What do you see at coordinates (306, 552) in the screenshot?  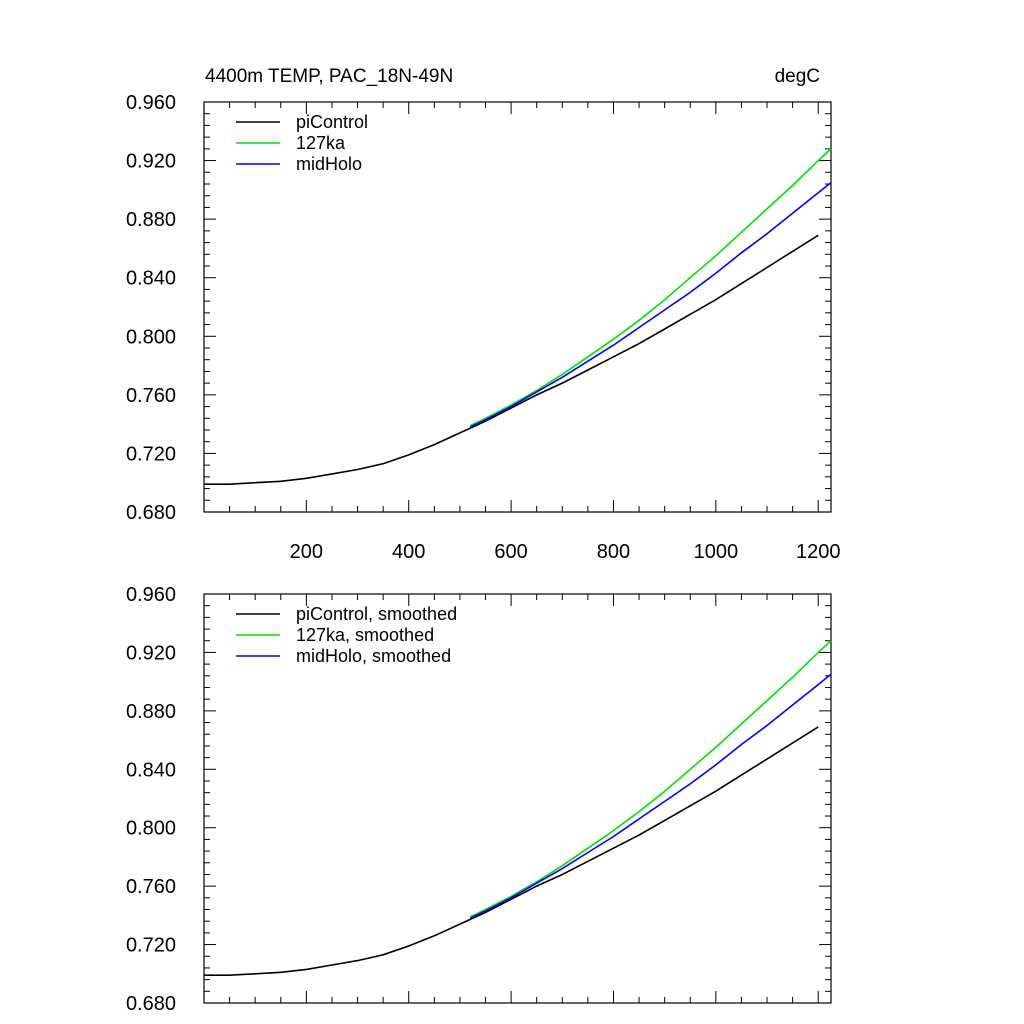 I see `x-tick-label: 200` at bounding box center [306, 552].